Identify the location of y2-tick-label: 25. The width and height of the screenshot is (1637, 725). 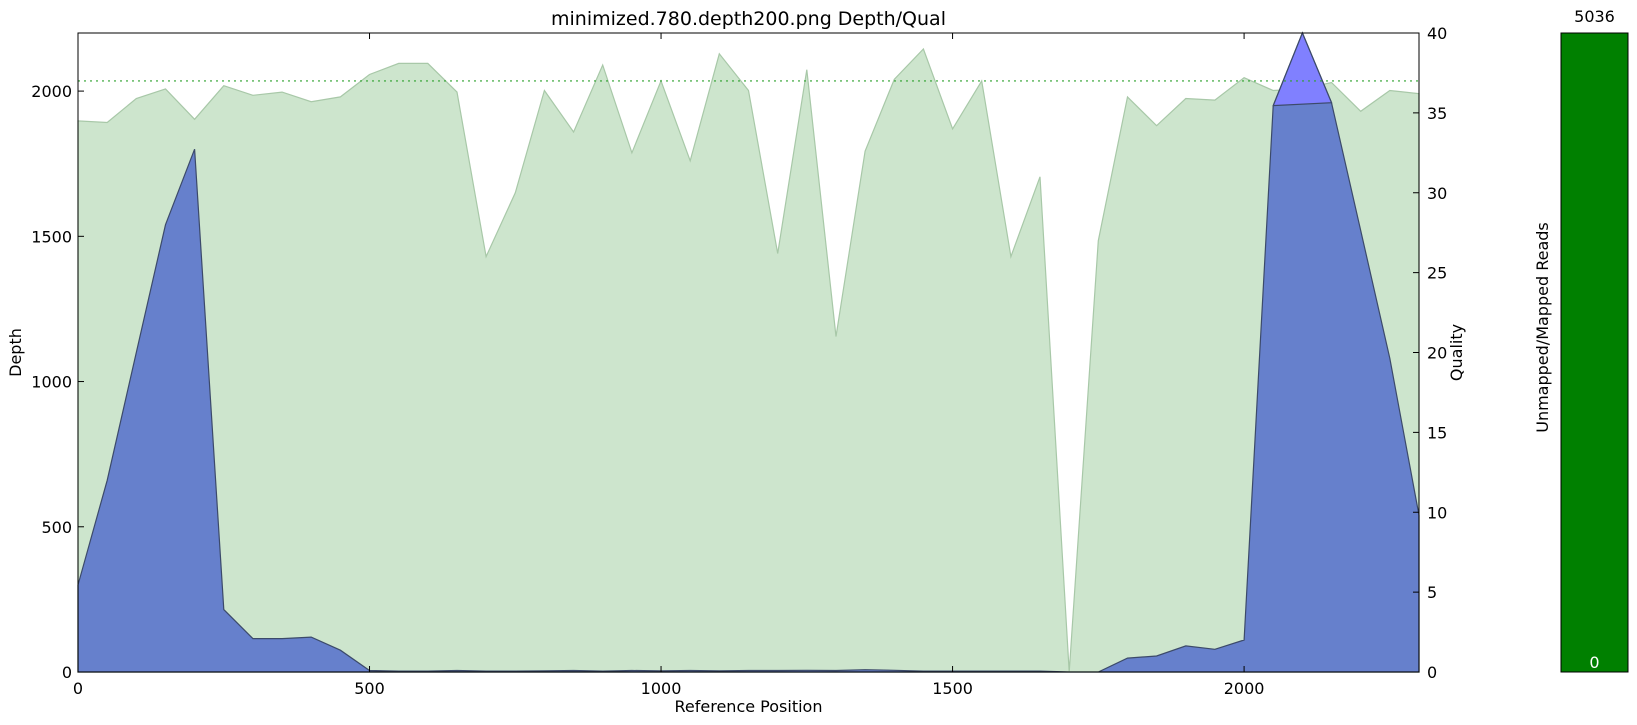
(1437, 273).